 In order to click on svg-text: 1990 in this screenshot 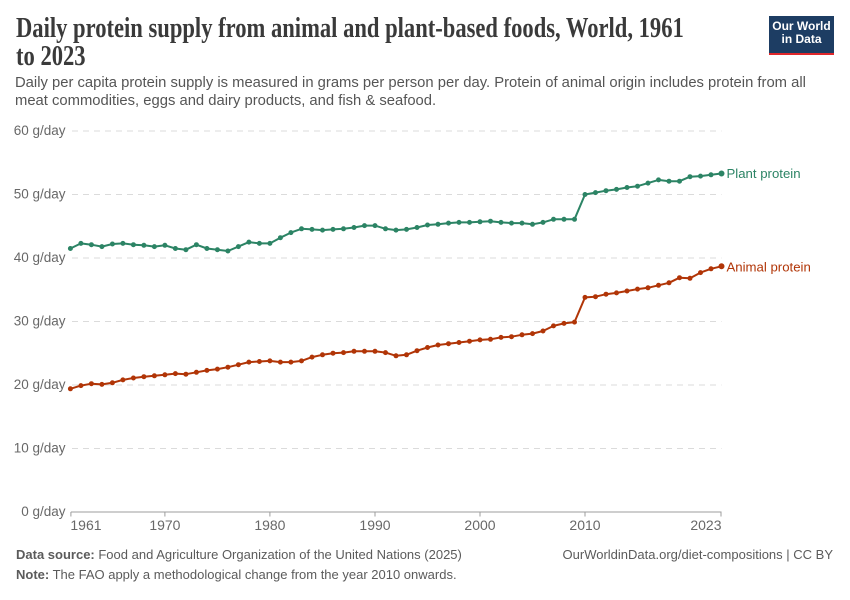, I will do `click(374, 525)`.